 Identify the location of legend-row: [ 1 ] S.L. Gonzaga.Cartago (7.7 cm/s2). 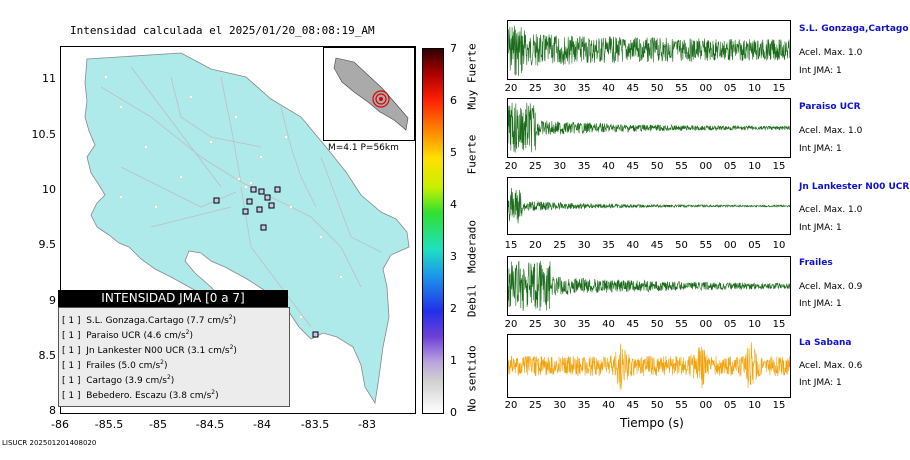
(149, 320).